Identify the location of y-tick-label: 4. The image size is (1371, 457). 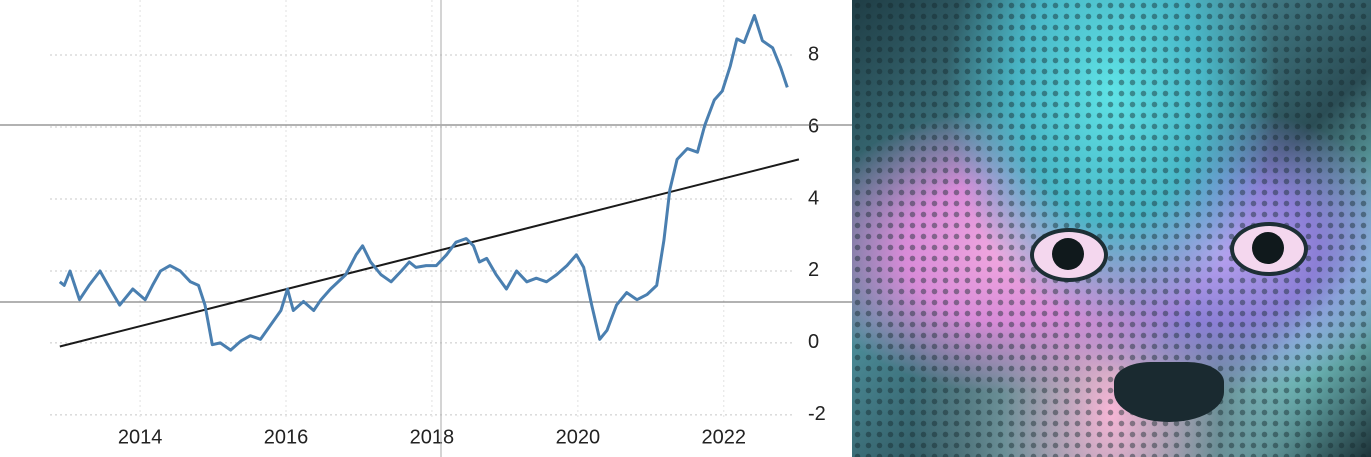
(813, 198).